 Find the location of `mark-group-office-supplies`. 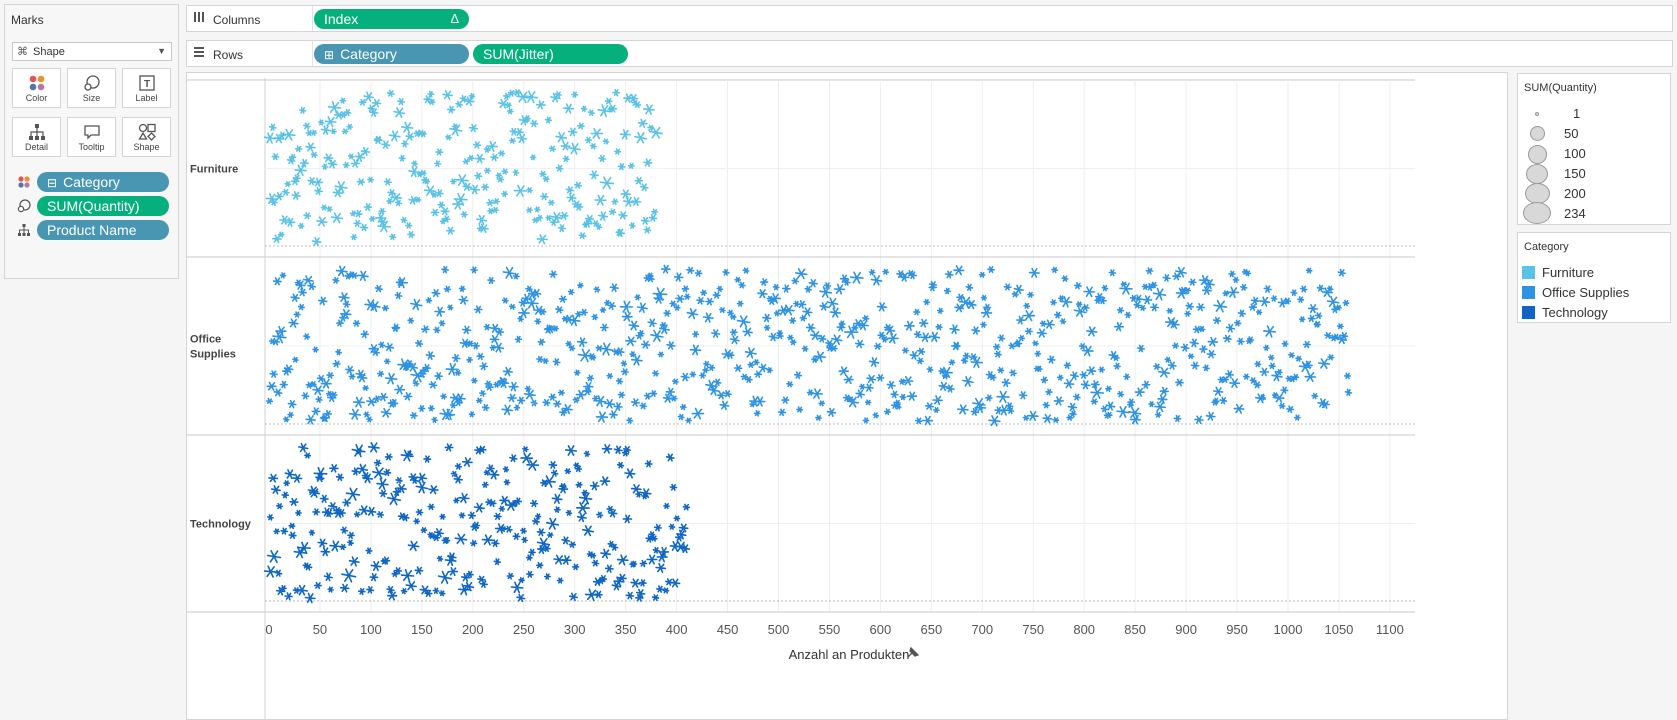

mark-group-office-supplies is located at coordinates (809, 345).